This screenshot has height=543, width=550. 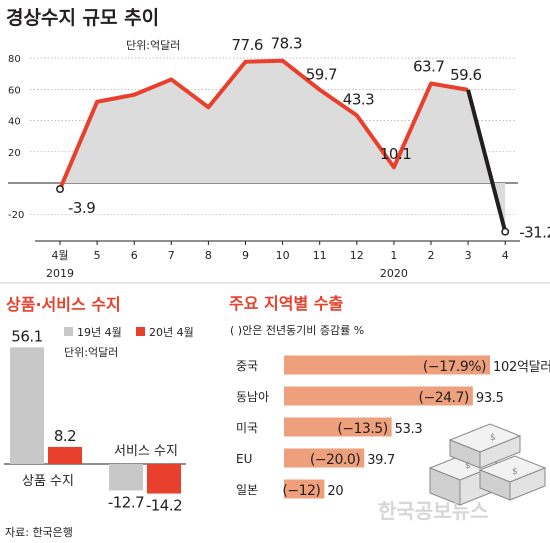 What do you see at coordinates (14, 59) in the screenshot?
I see `y-tick-label: 80` at bounding box center [14, 59].